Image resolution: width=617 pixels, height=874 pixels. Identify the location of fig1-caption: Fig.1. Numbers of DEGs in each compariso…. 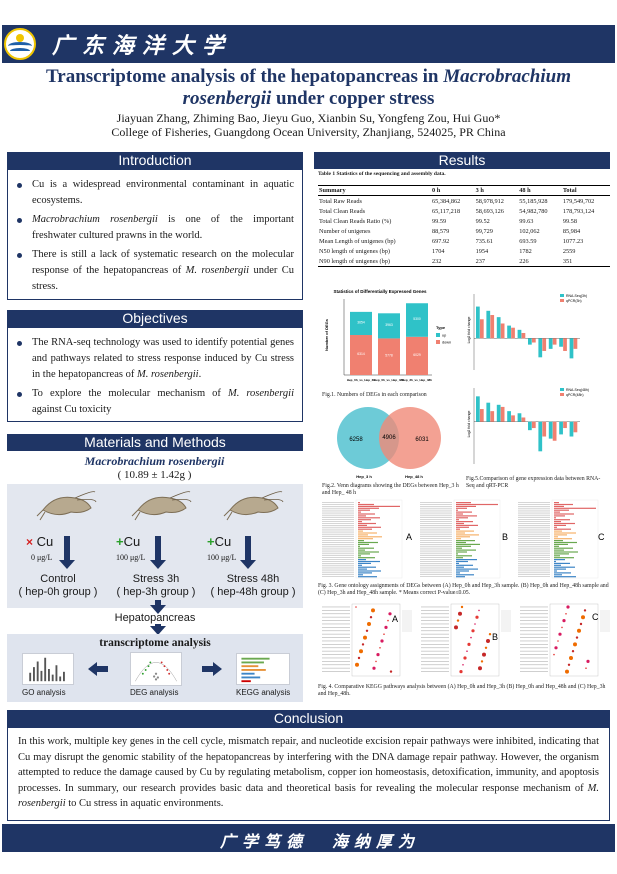
(374, 395).